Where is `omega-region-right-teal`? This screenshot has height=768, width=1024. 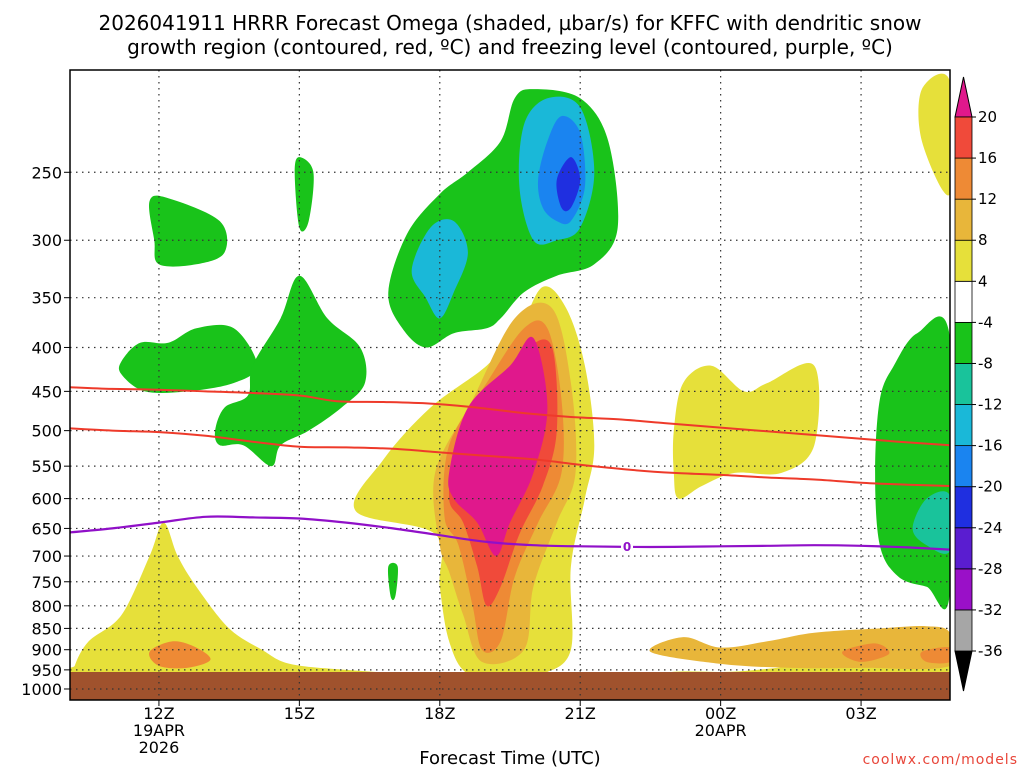
omega-region-right-teal is located at coordinates (931, 522).